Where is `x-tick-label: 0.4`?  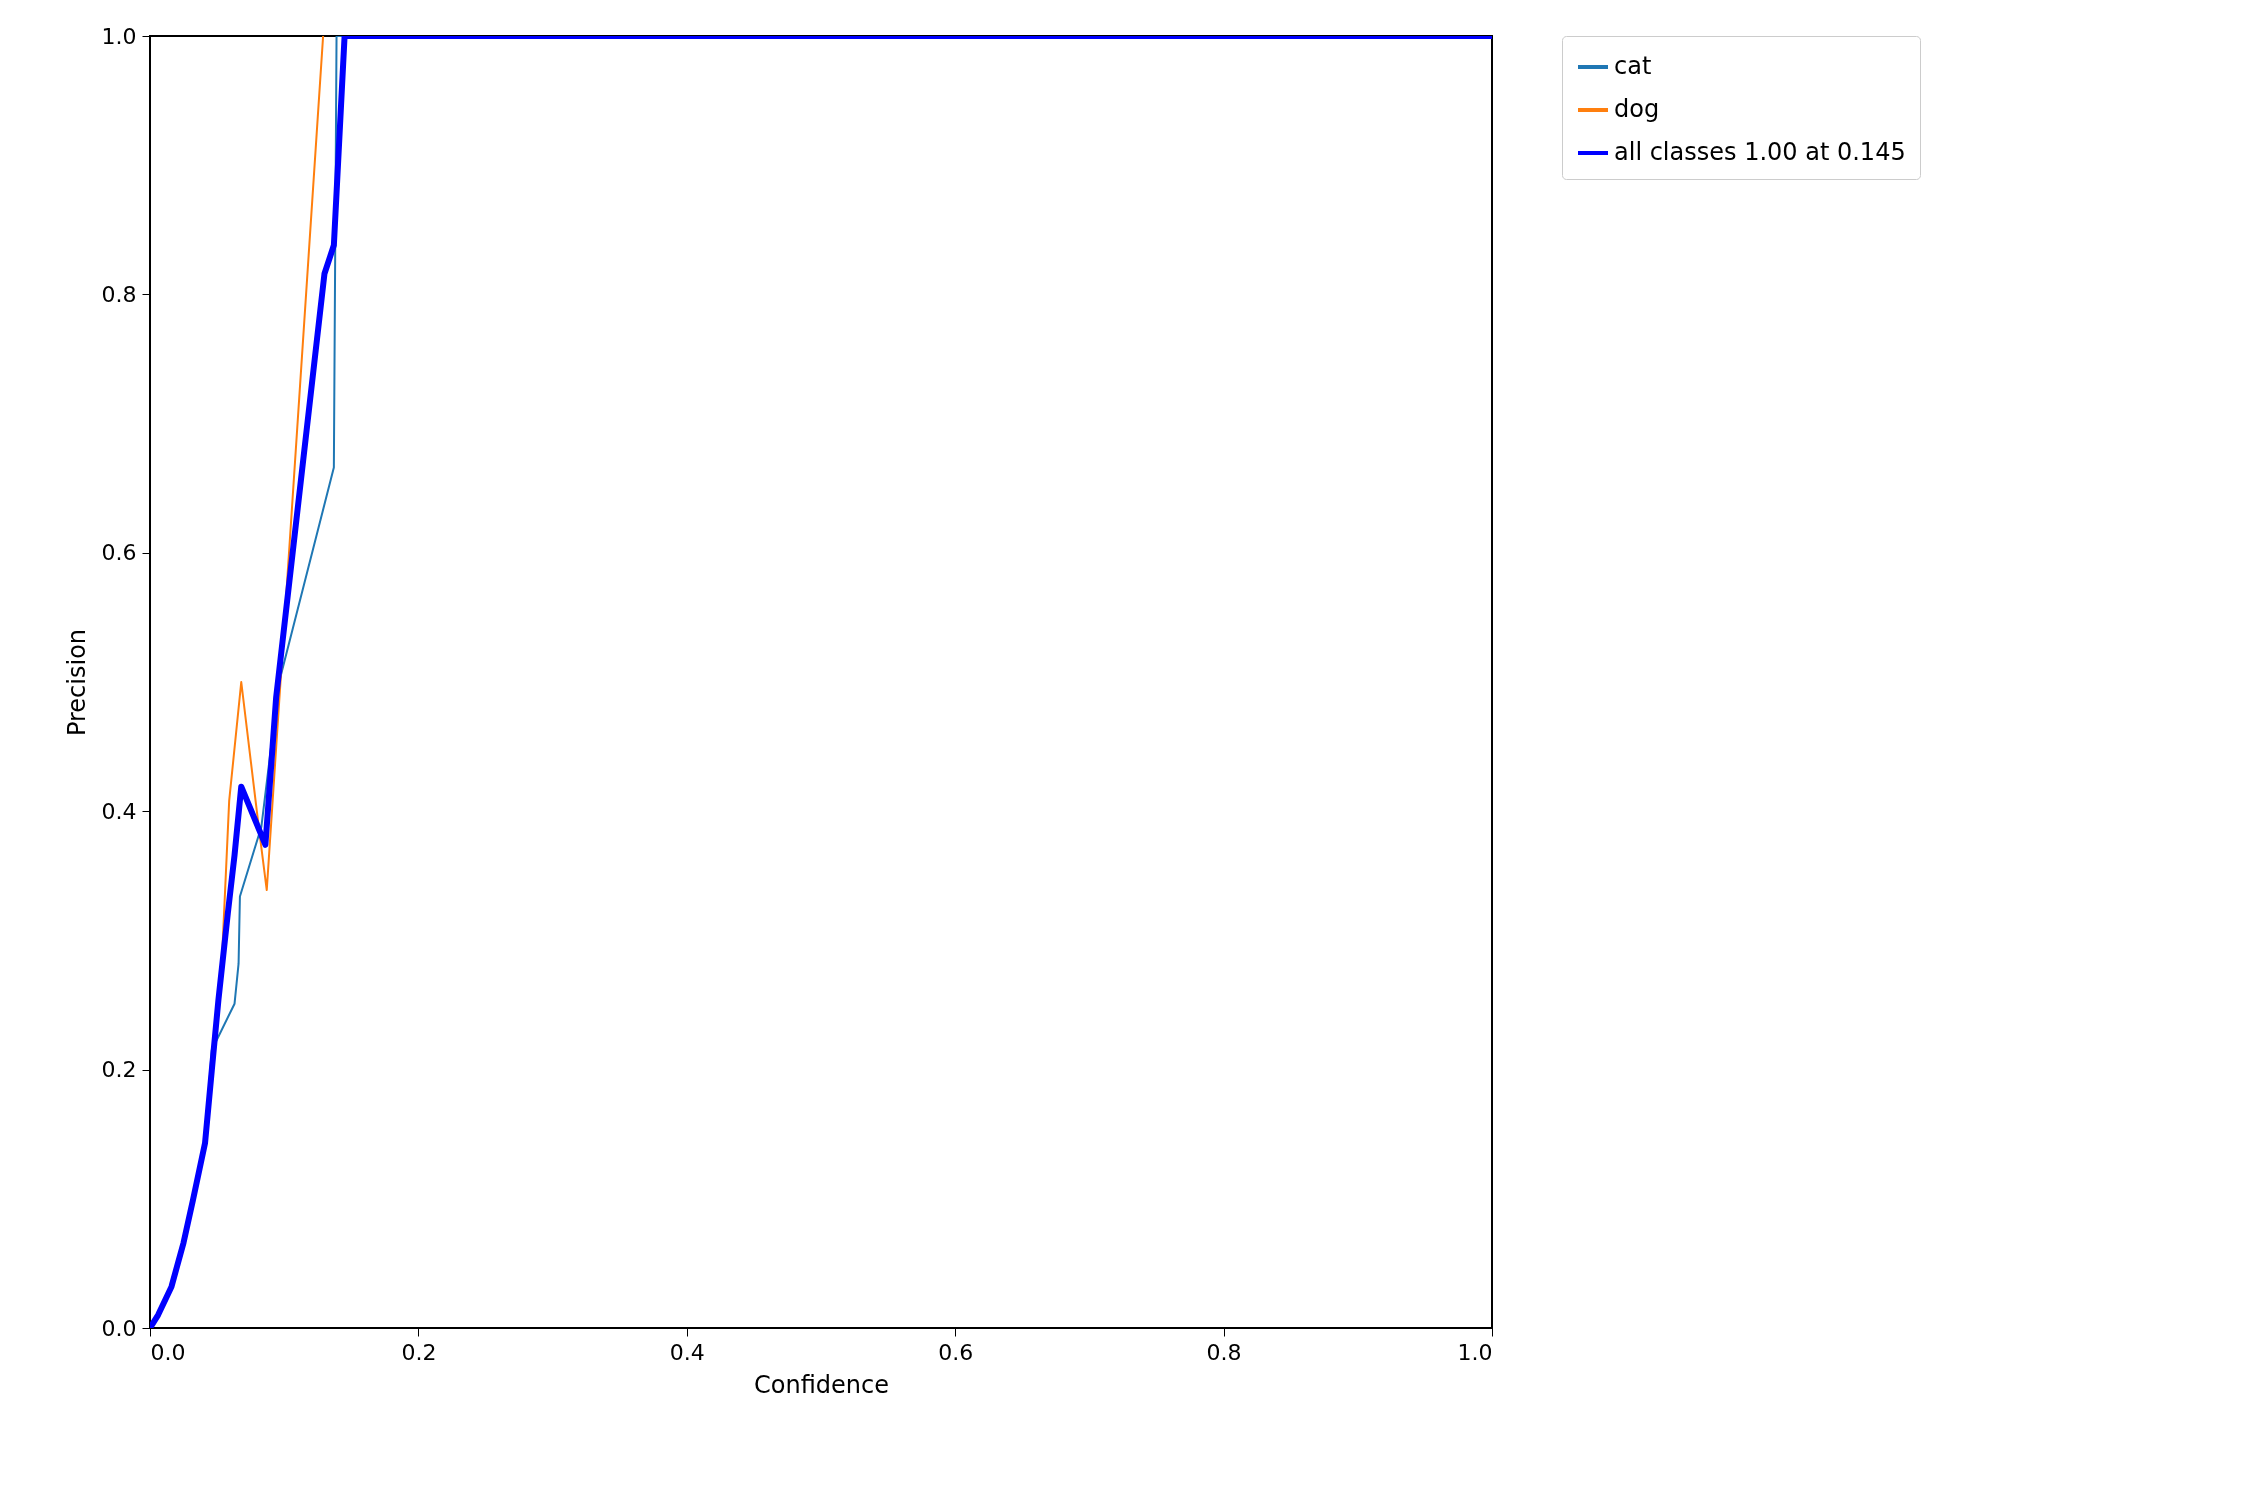 x-tick-label: 0.4 is located at coordinates (687, 1352).